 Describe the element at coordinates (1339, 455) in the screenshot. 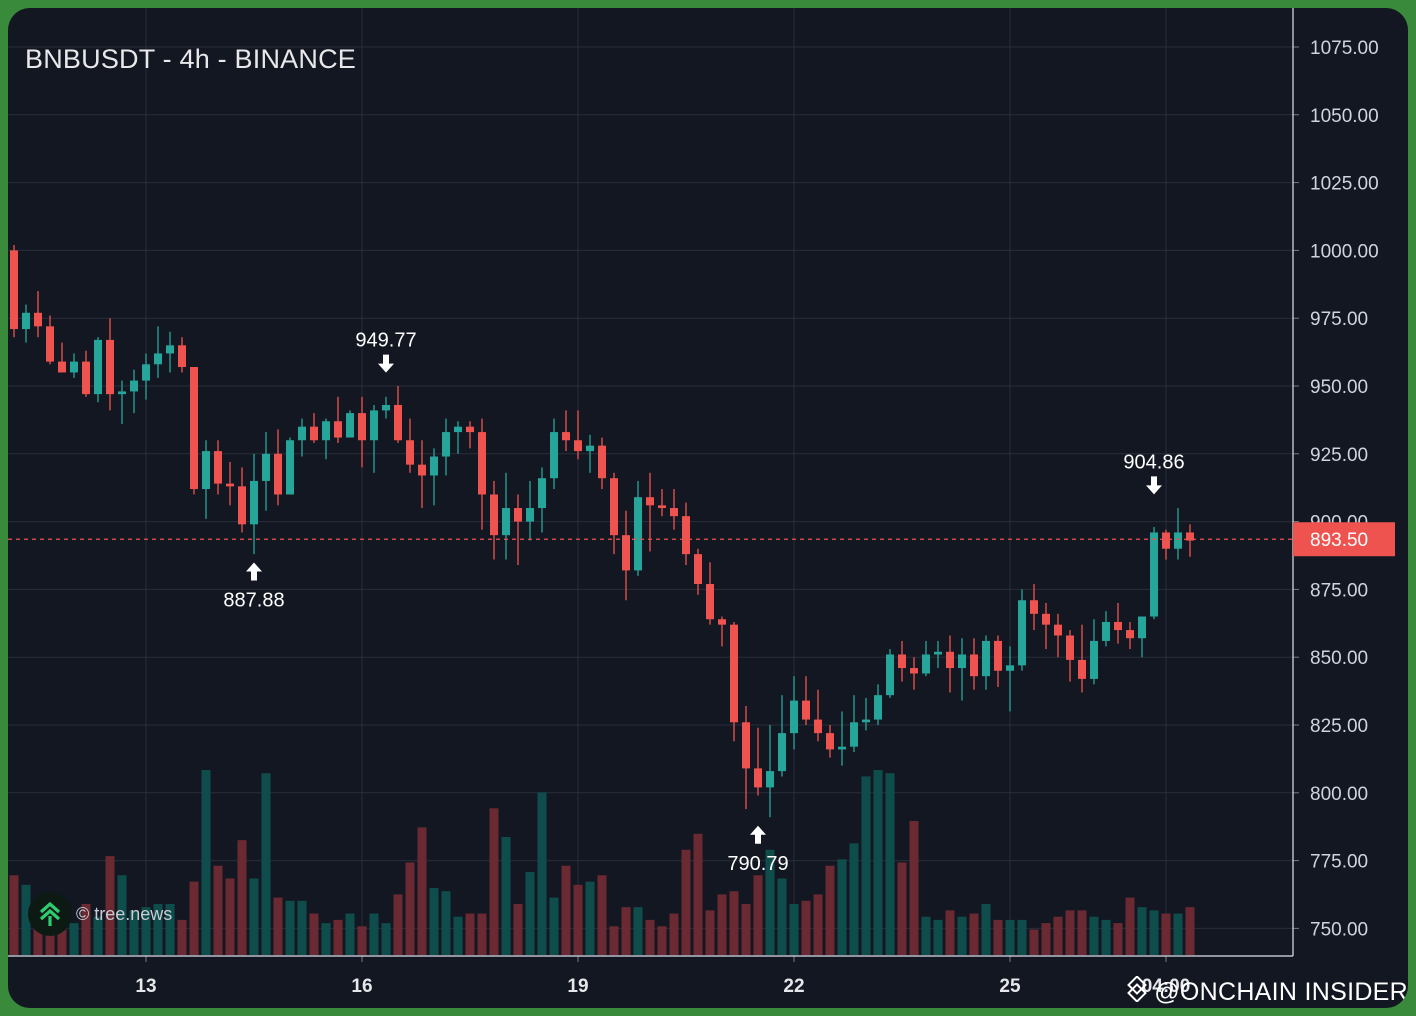

I see `y-tick-label: 925.00` at that location.